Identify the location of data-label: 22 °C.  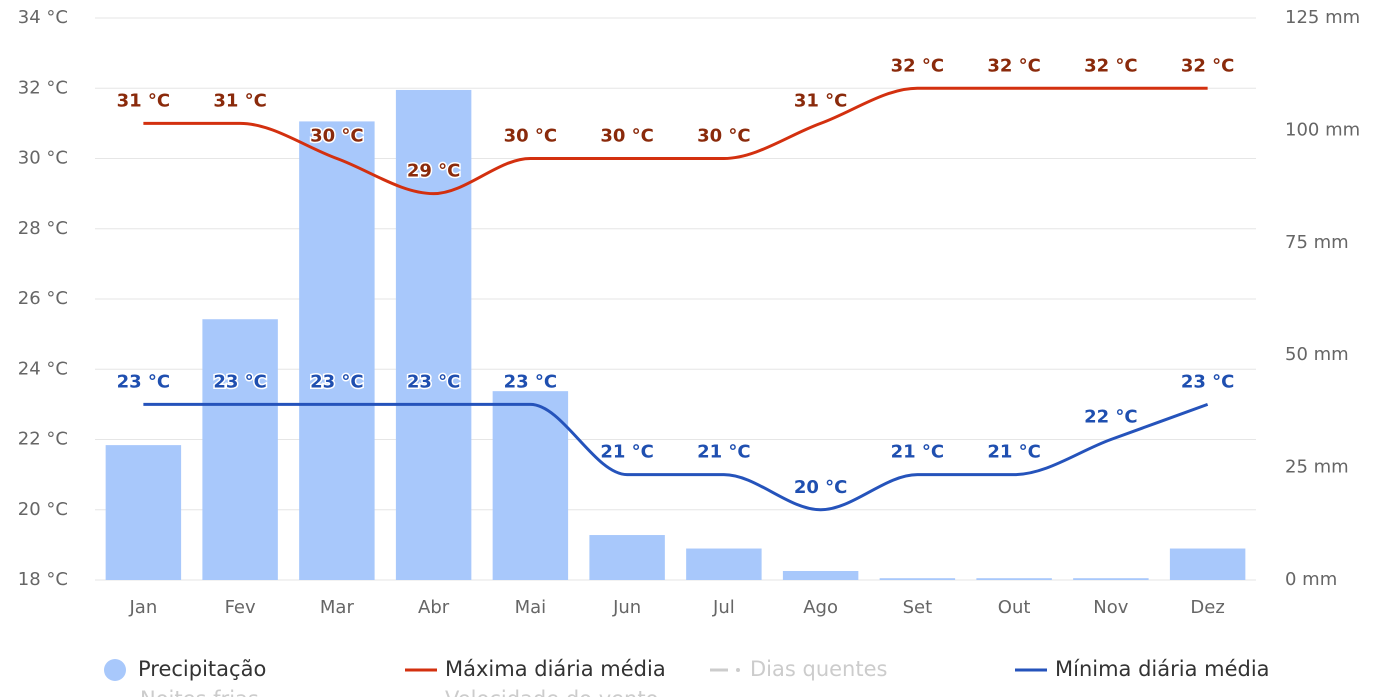
(1111, 417).